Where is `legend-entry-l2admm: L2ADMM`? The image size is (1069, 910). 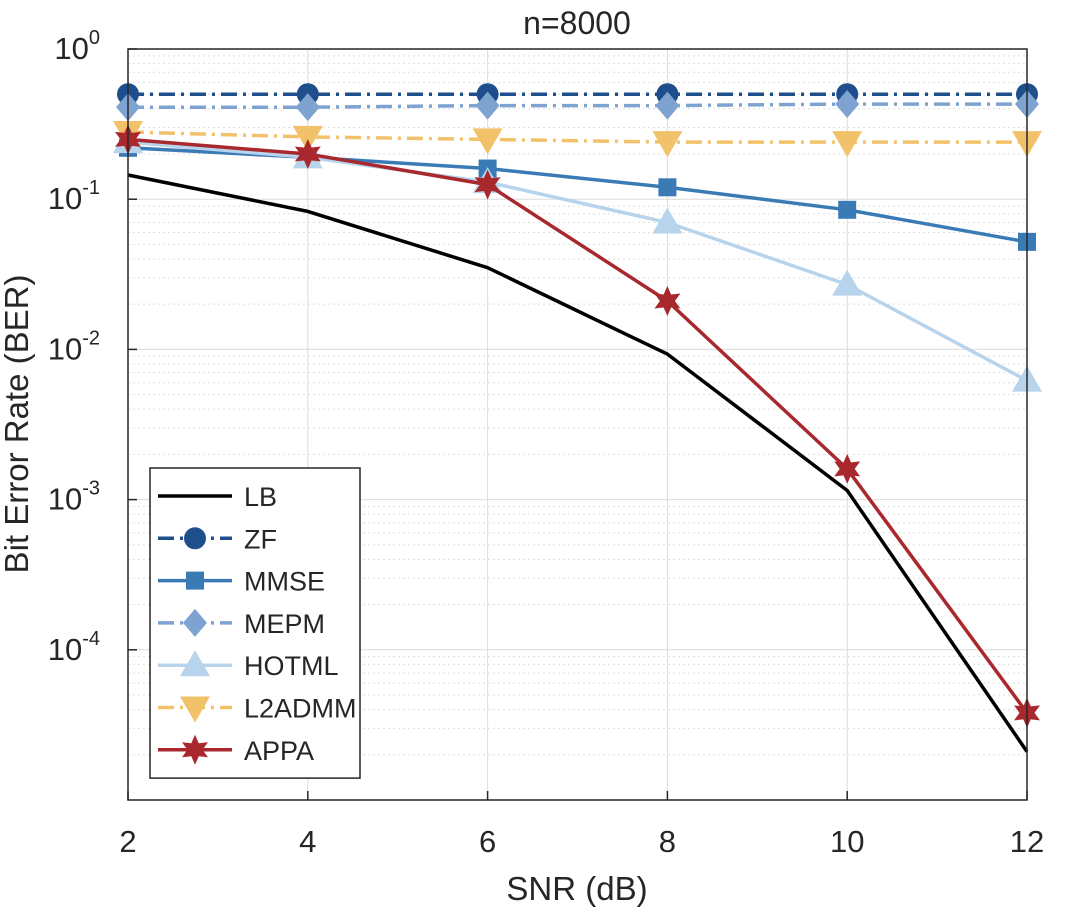 legend-entry-l2admm: L2ADMM is located at coordinates (257, 709).